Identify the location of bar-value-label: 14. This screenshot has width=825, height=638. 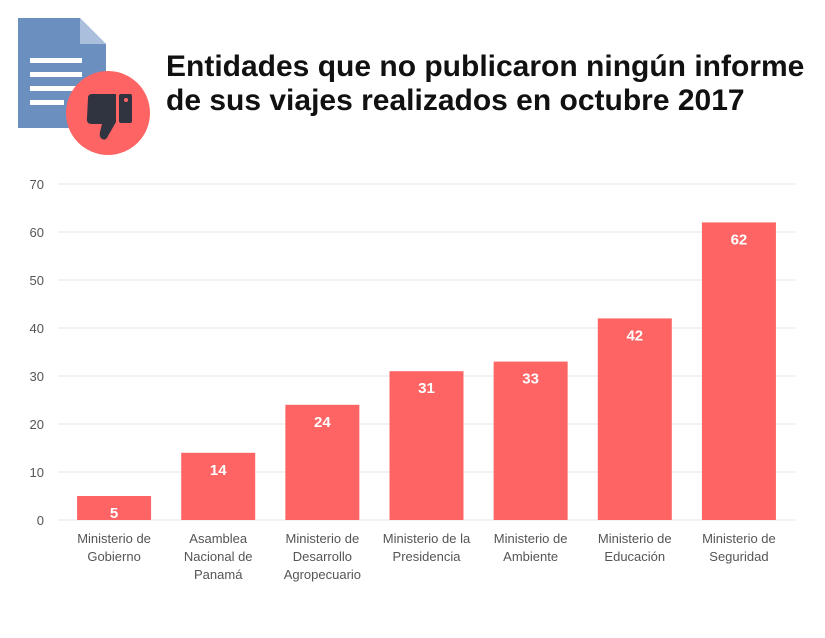
(218, 470).